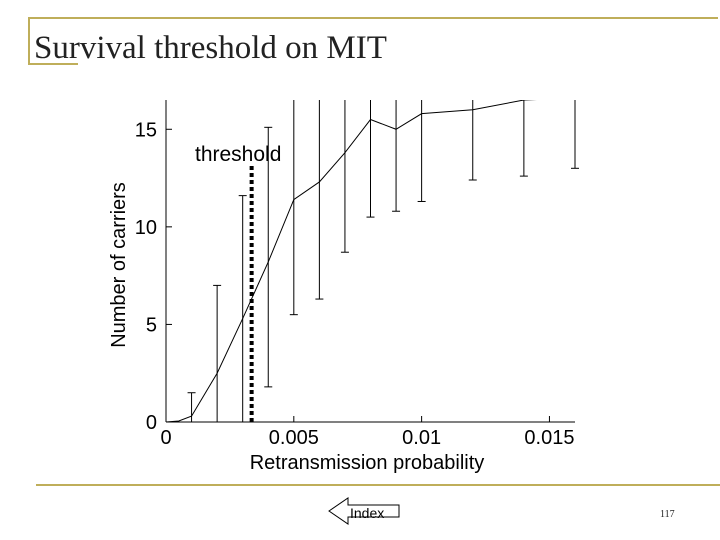 The height and width of the screenshot is (540, 720). I want to click on page-number: 117, so click(667, 514).